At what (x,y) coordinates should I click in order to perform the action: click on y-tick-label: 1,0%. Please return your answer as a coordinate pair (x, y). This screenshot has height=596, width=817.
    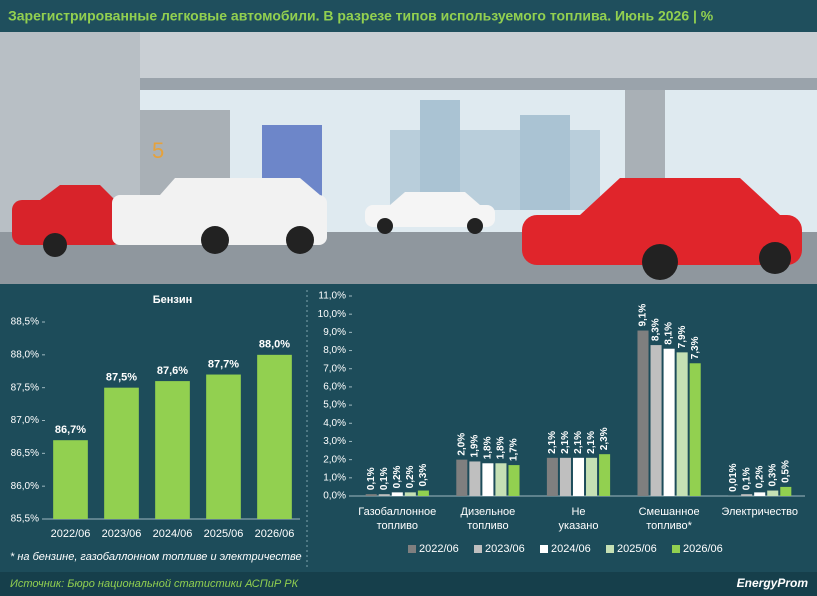
    Looking at the image, I should click on (334, 477).